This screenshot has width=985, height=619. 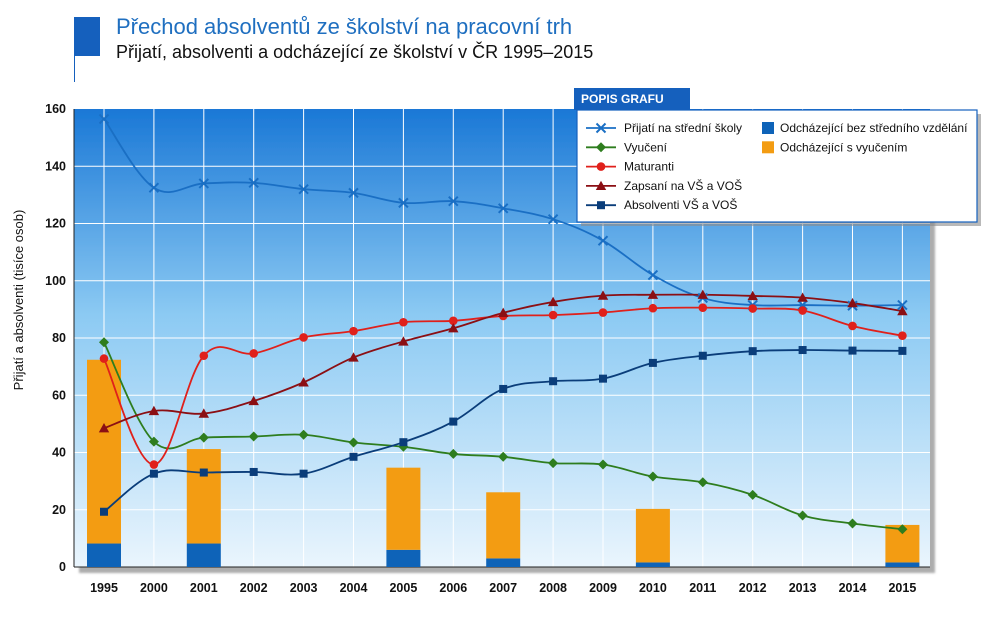 What do you see at coordinates (653, 588) in the screenshot?
I see `x-tick-label: 2010` at bounding box center [653, 588].